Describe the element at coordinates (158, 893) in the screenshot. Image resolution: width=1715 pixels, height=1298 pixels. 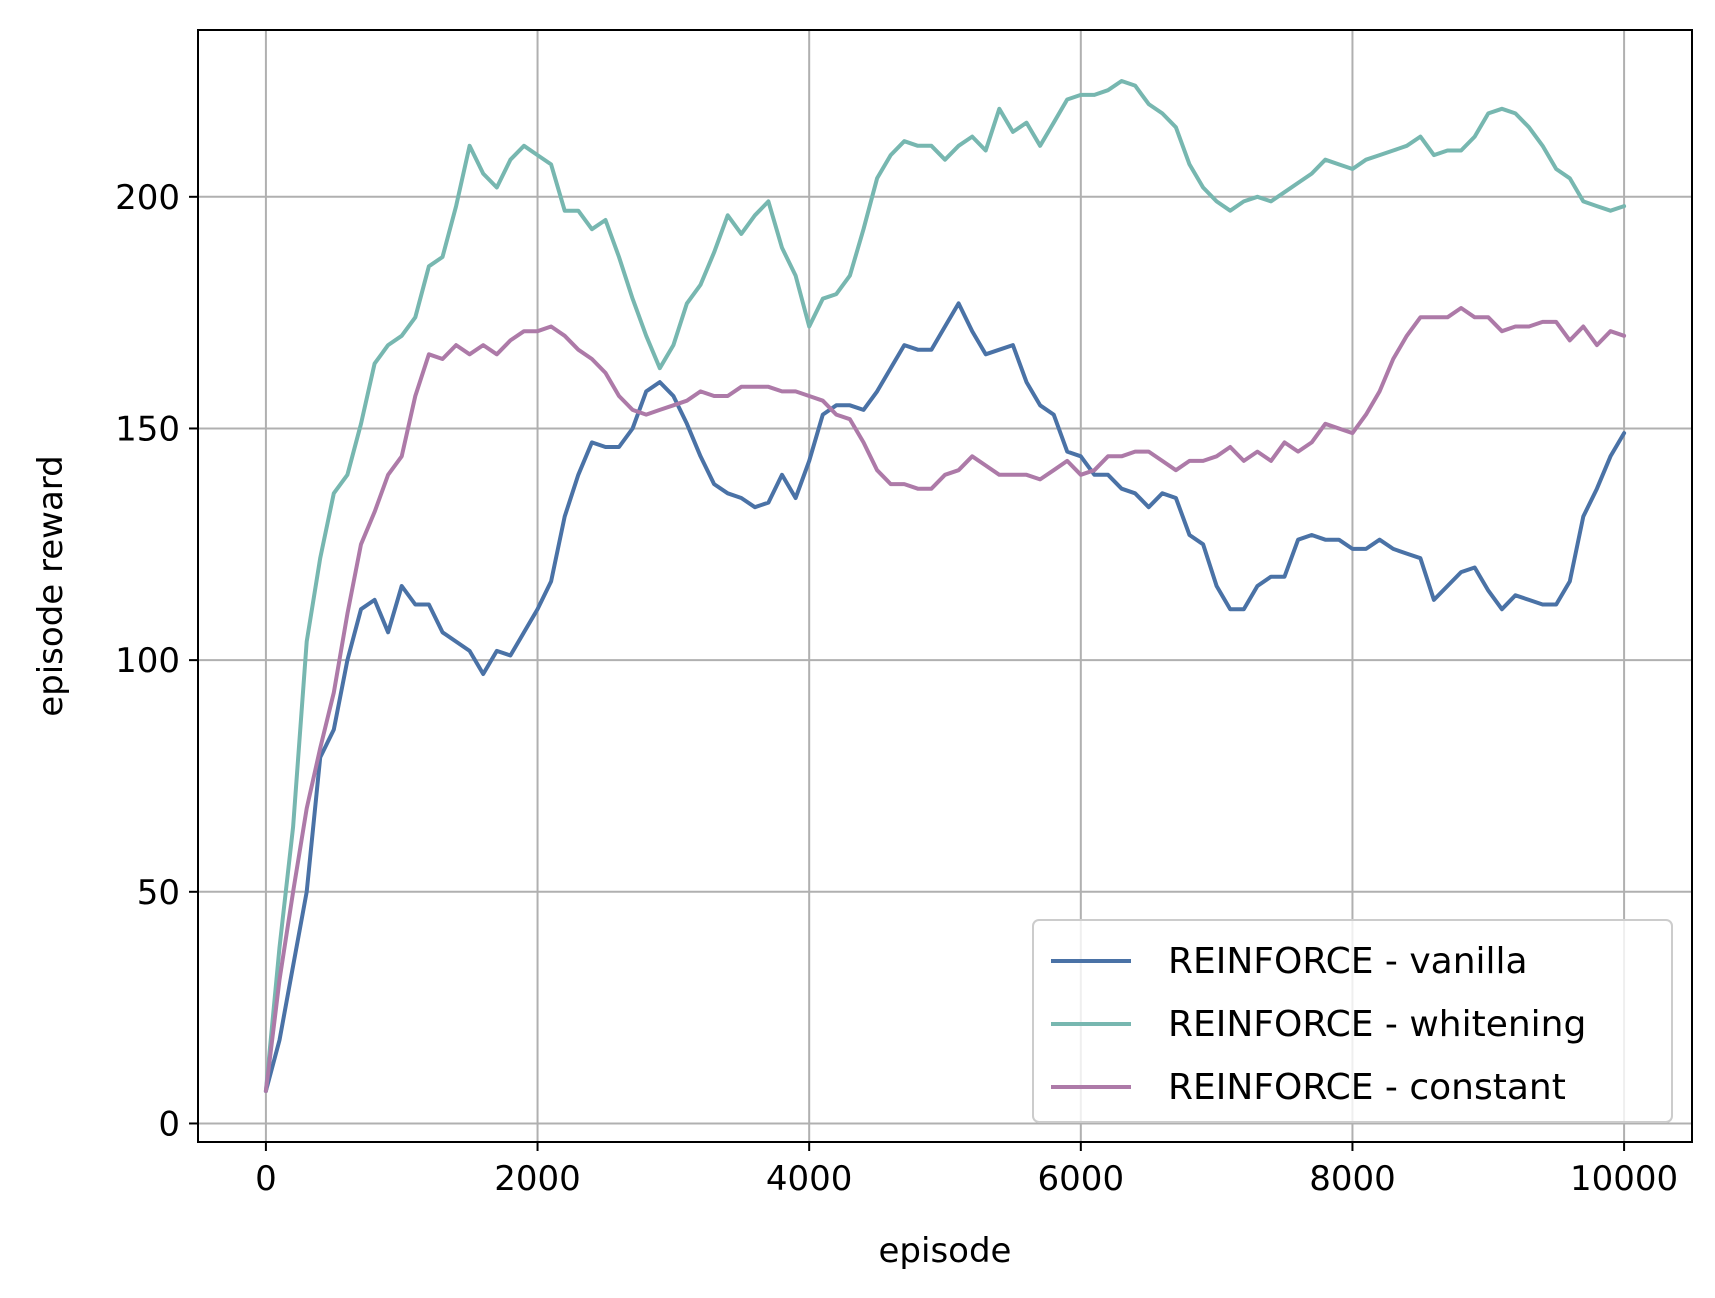
I see `y-tick-label: 50` at that location.